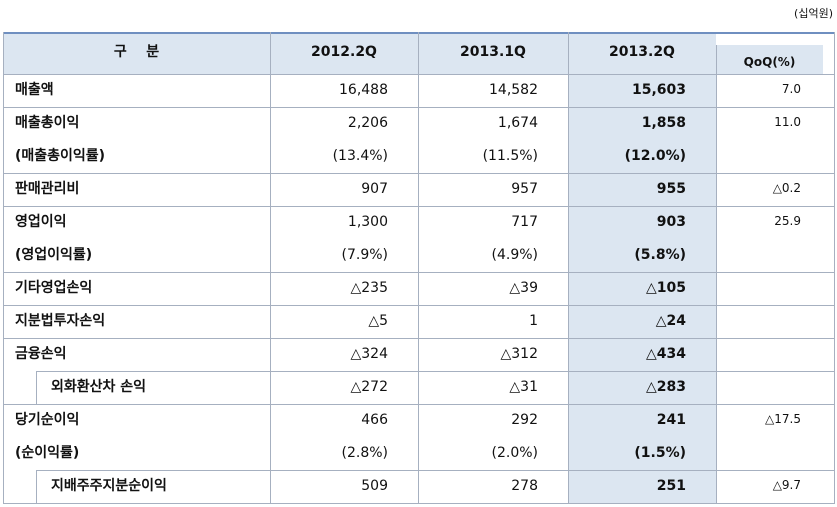 This screenshot has width=837, height=507. I want to click on qoq-header-bg, so click(769, 59).